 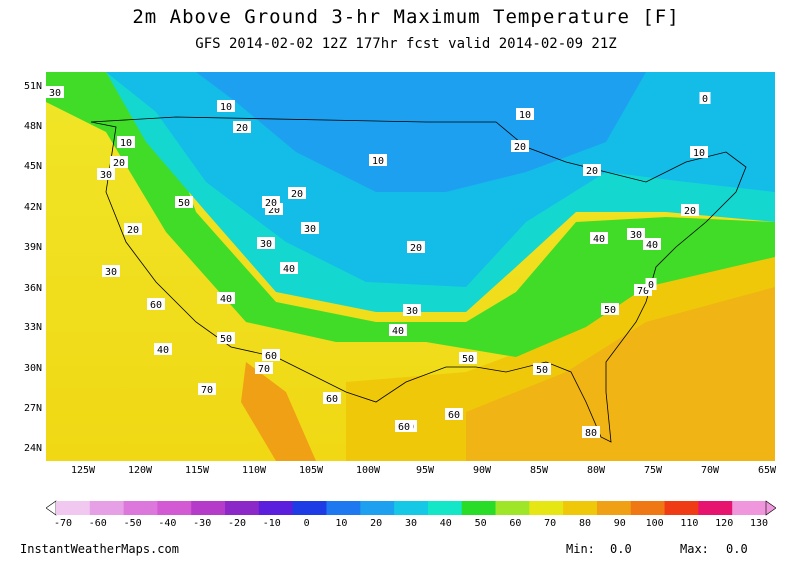 I want to click on longitude-label: 125W, so click(x=83, y=470).